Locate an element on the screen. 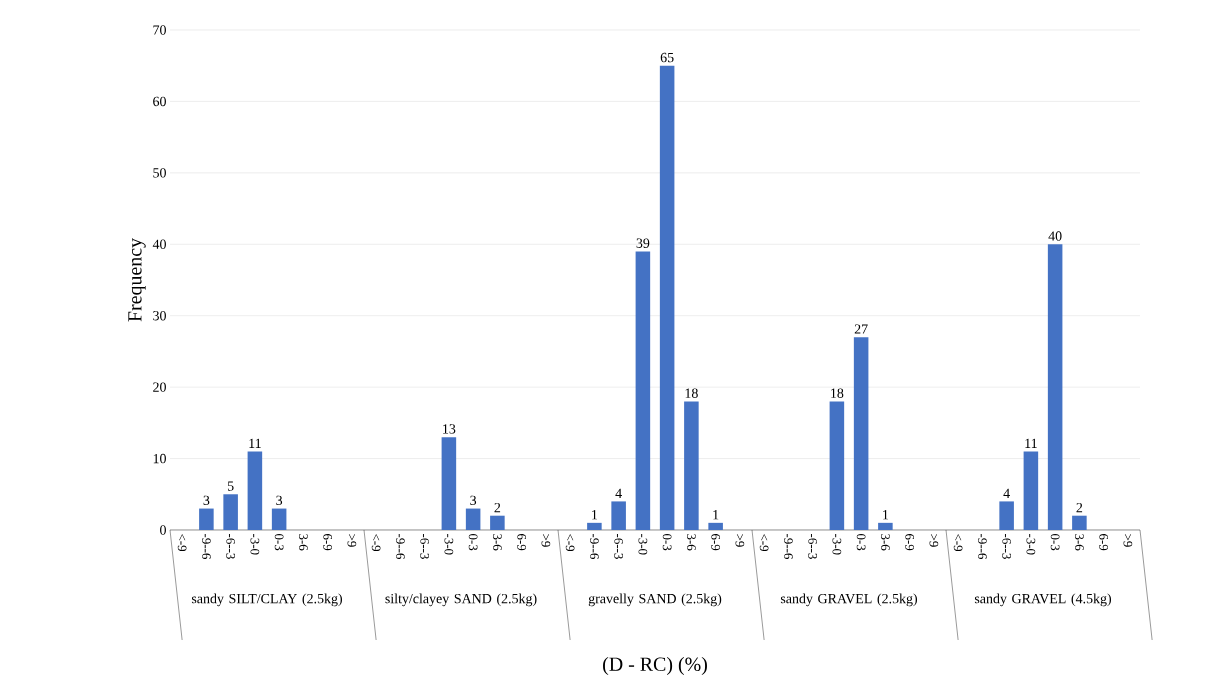  y-tick-label: 30 is located at coordinates (159, 315).